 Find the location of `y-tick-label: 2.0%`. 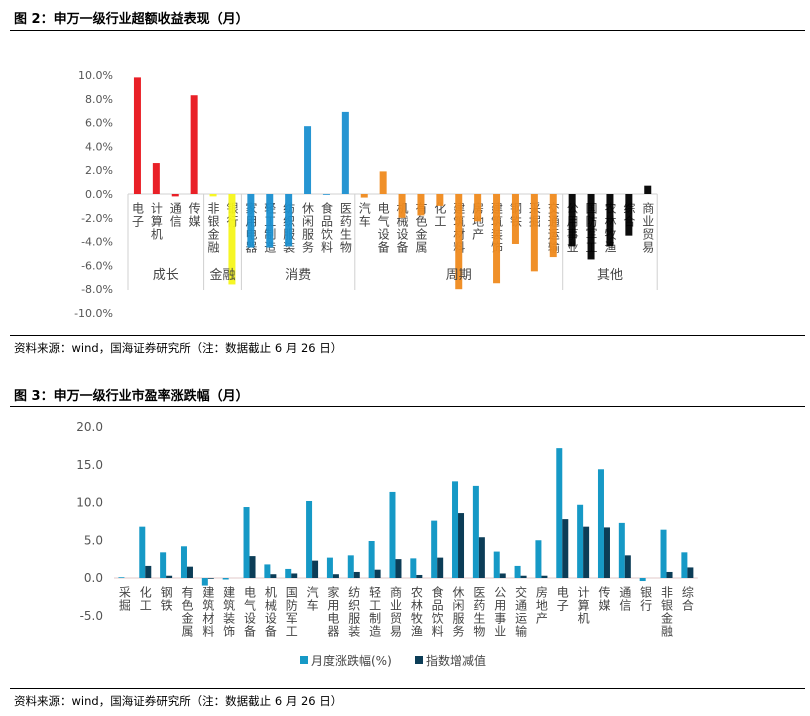

y-tick-label: 2.0% is located at coordinates (99, 170).